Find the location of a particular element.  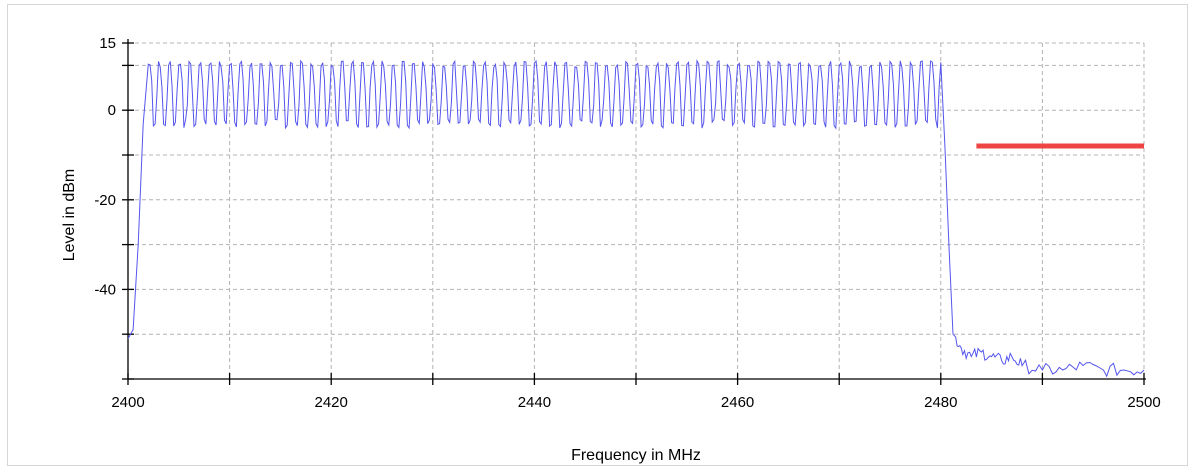

y-tick-label: 0 is located at coordinates (112, 110).